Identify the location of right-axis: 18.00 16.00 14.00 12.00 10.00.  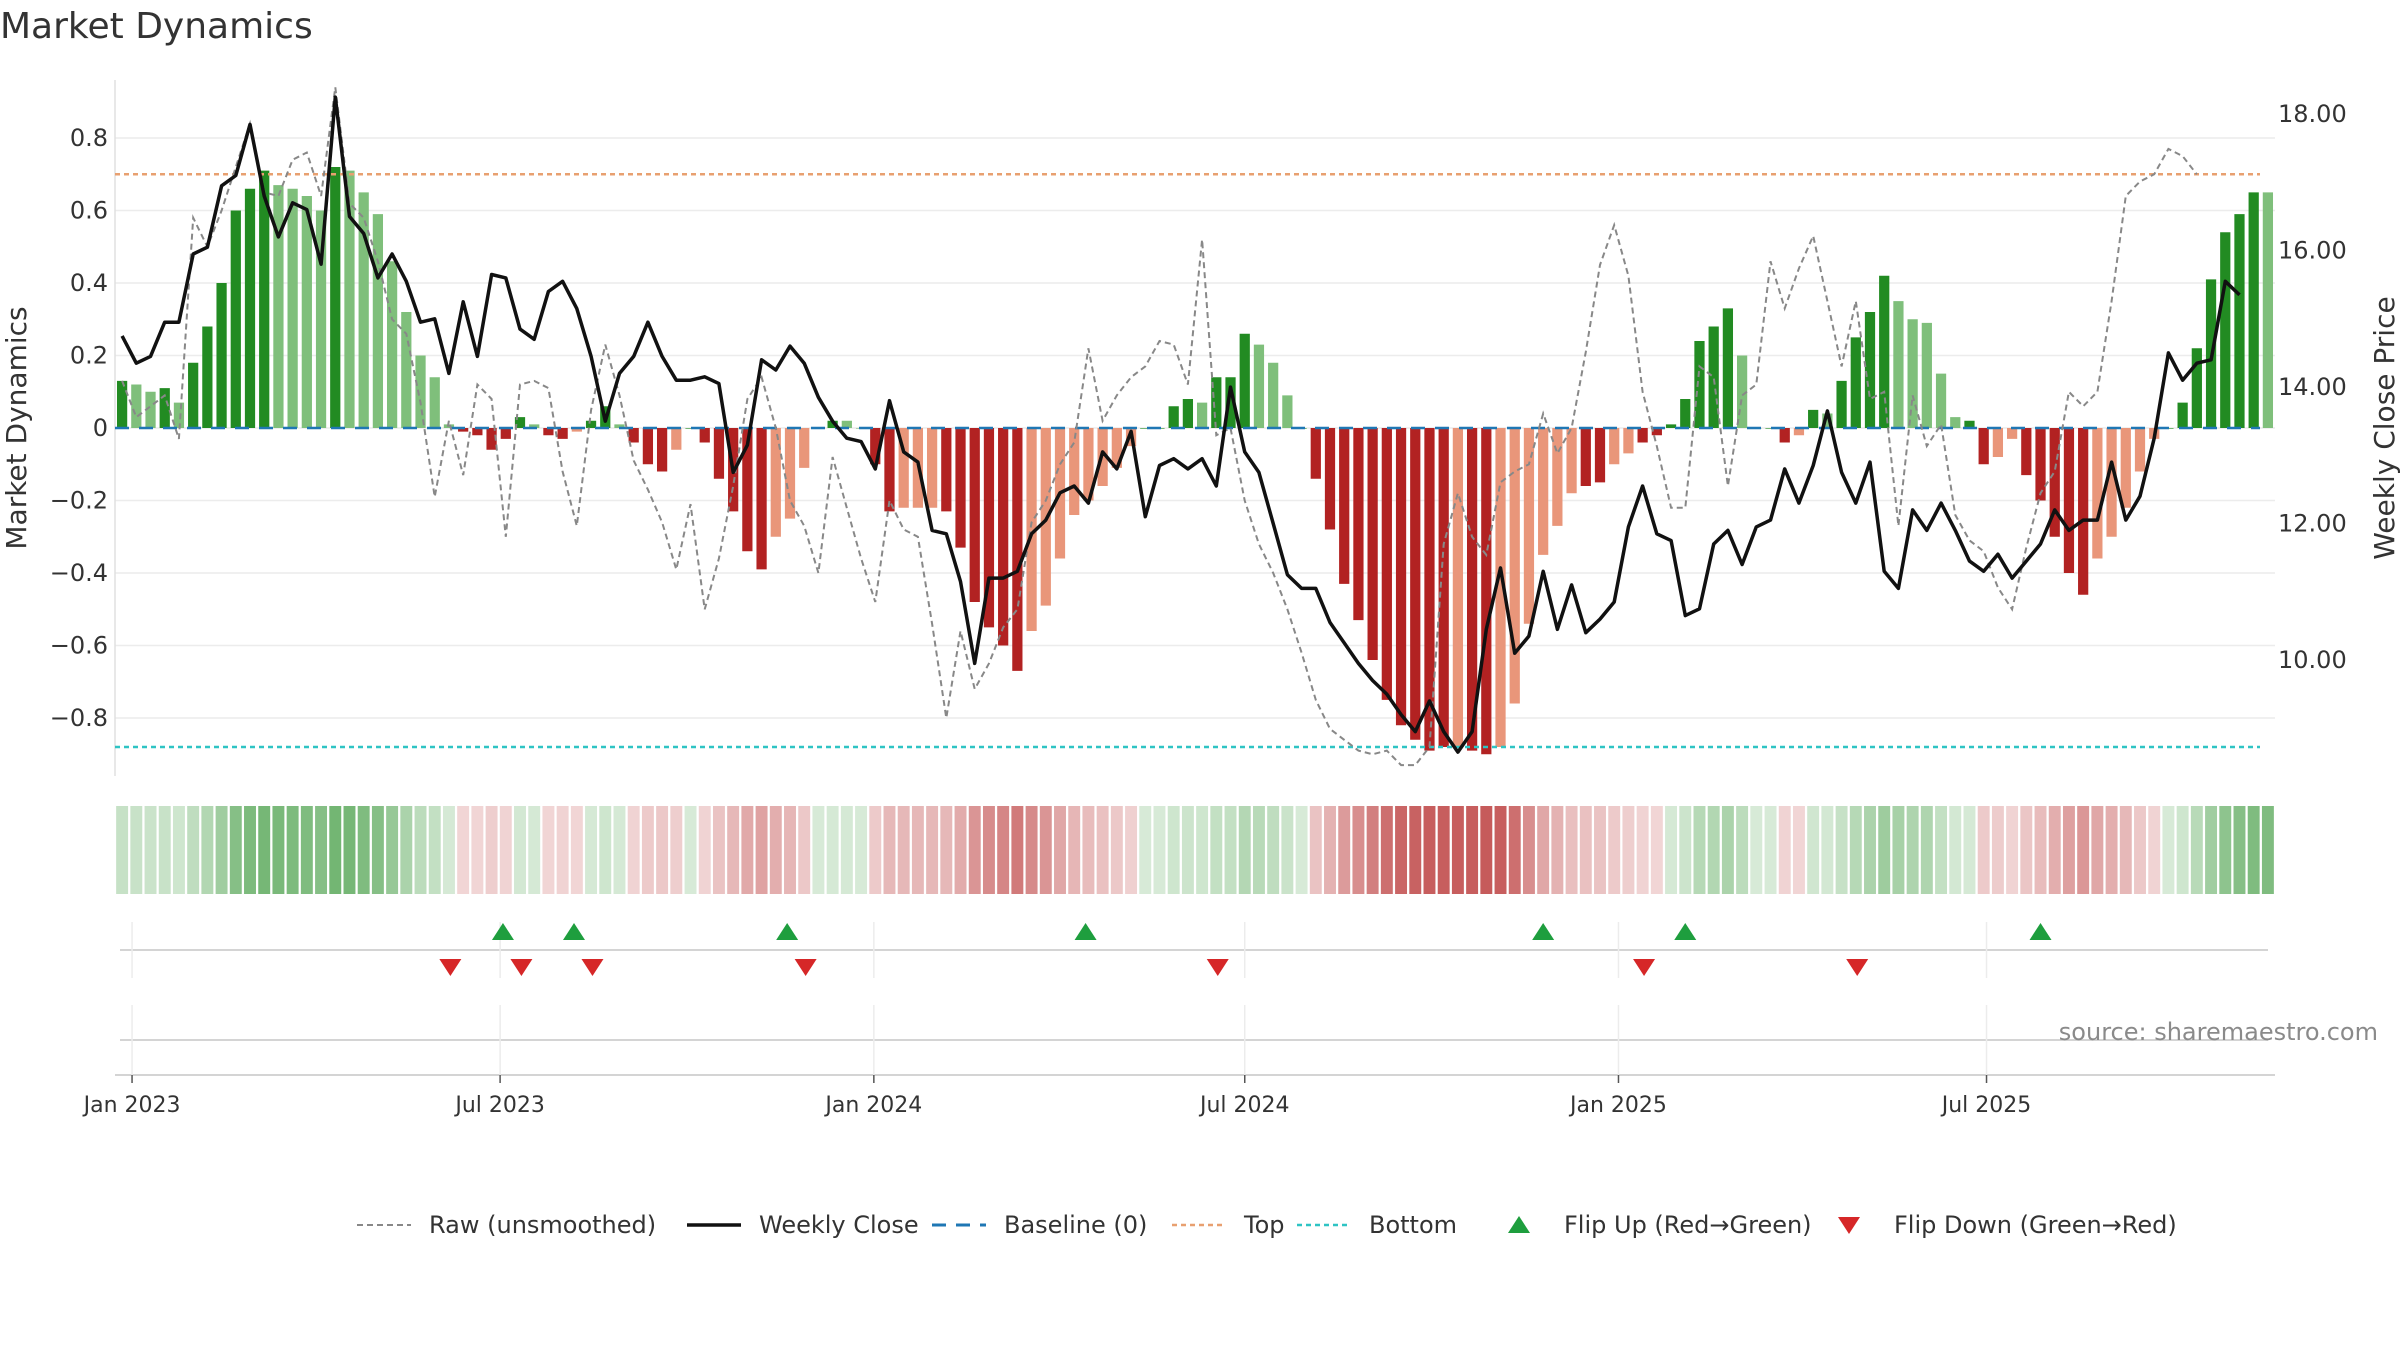
(2312, 387).